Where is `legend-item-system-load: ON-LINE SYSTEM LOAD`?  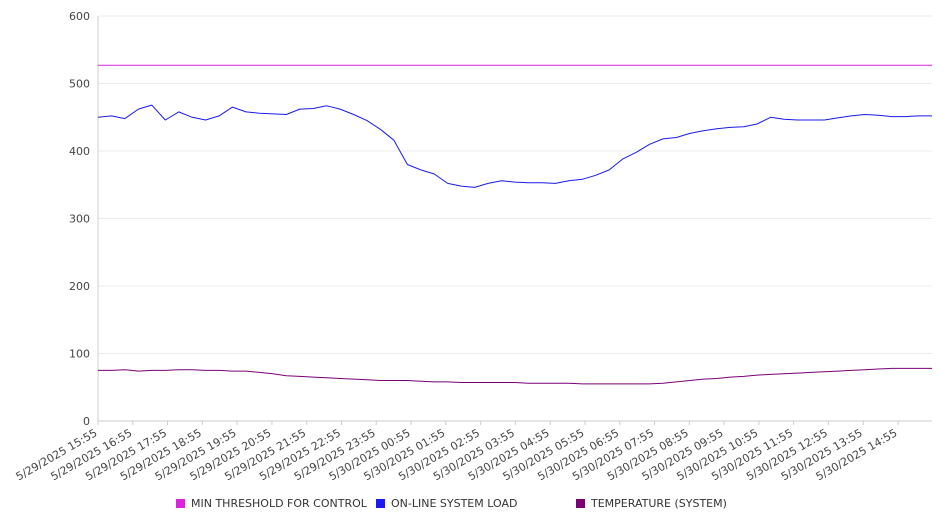 legend-item-system-load: ON-LINE SYSTEM LOAD is located at coordinates (446, 503).